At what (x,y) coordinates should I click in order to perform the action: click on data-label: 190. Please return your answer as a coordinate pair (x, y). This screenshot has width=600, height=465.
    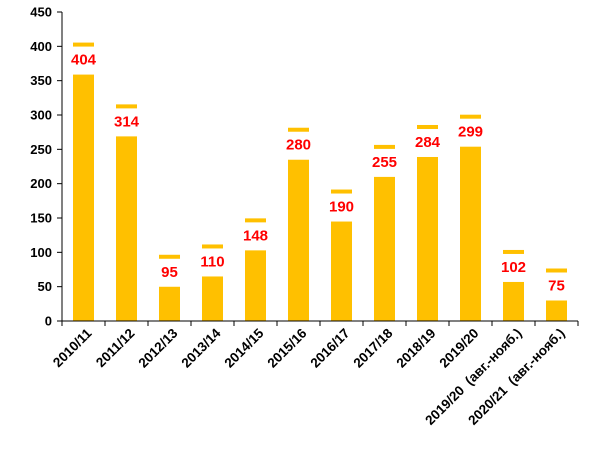
    Looking at the image, I should click on (341, 207).